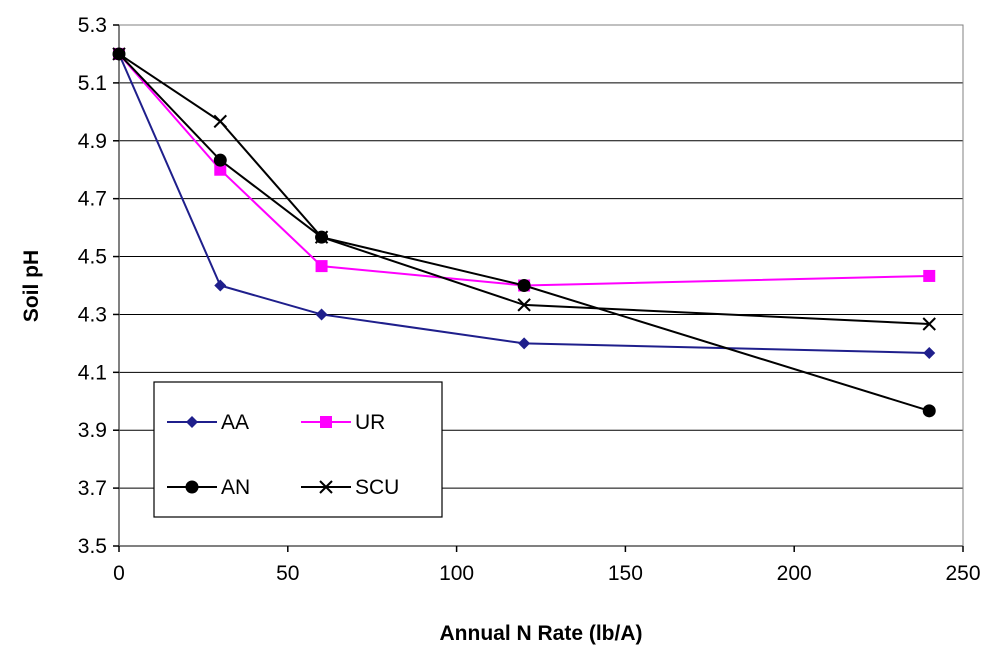  What do you see at coordinates (235, 487) in the screenshot?
I see `legend-label-an: AN` at bounding box center [235, 487].